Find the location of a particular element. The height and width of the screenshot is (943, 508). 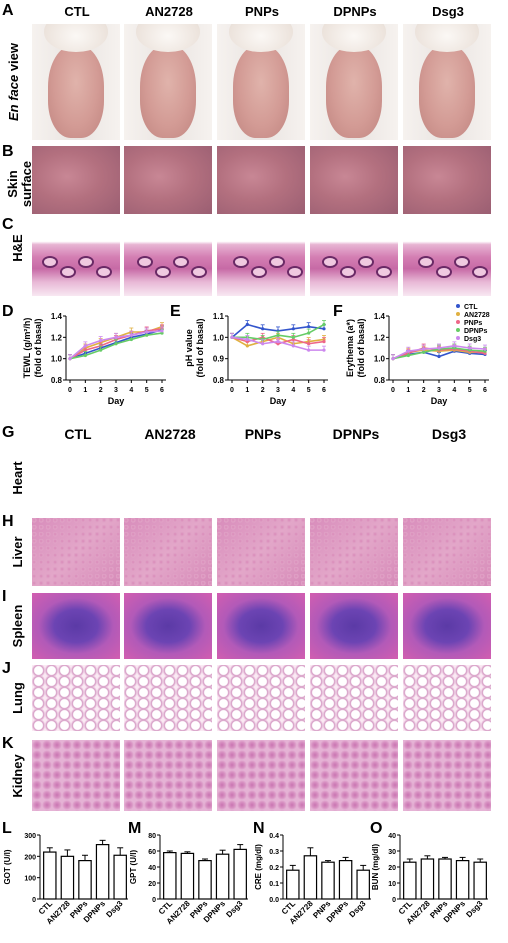

panel-letter-l: L is located at coordinates (7, 828).